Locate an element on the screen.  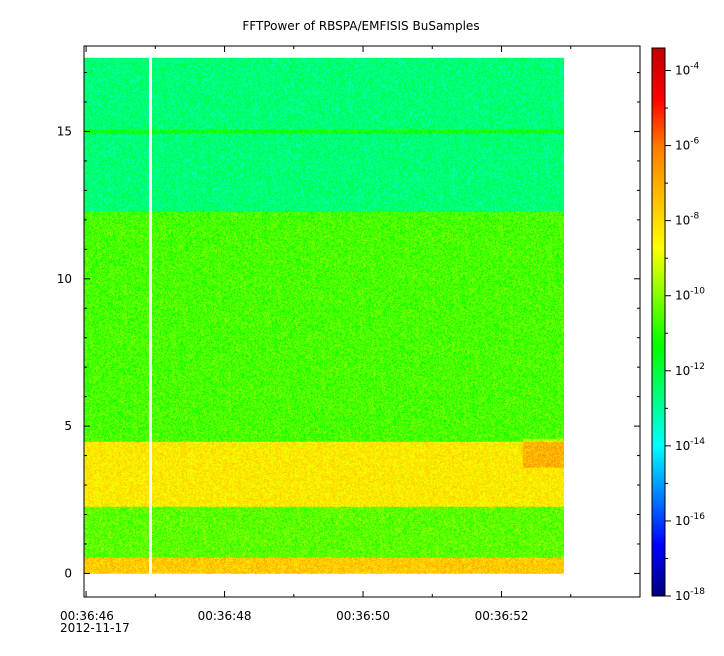
x-tick-label: 00:36:48 is located at coordinates (225, 616).